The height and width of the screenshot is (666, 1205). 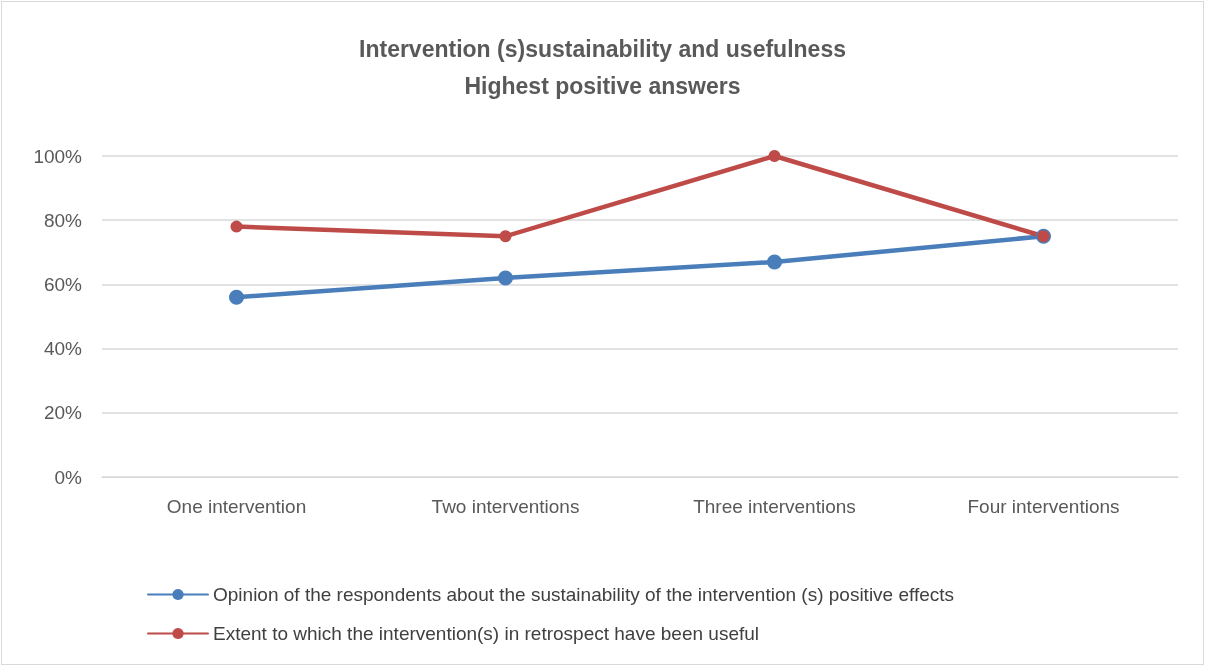 I want to click on x-tick-label: Four interventions, so click(x=1043, y=506).